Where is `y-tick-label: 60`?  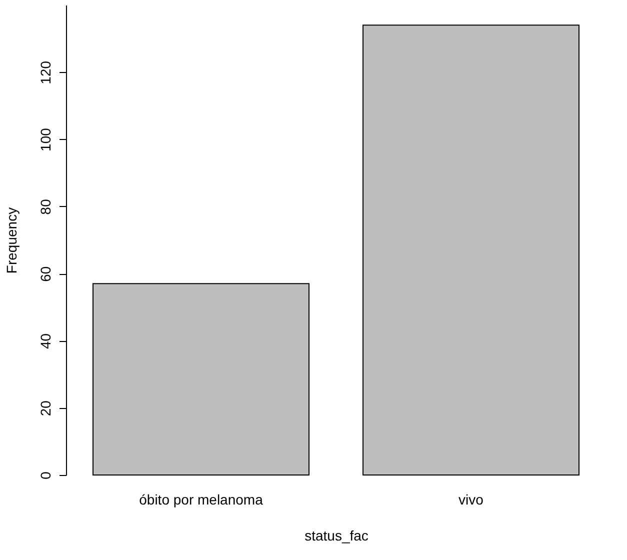
y-tick-label: 60 is located at coordinates (46, 274).